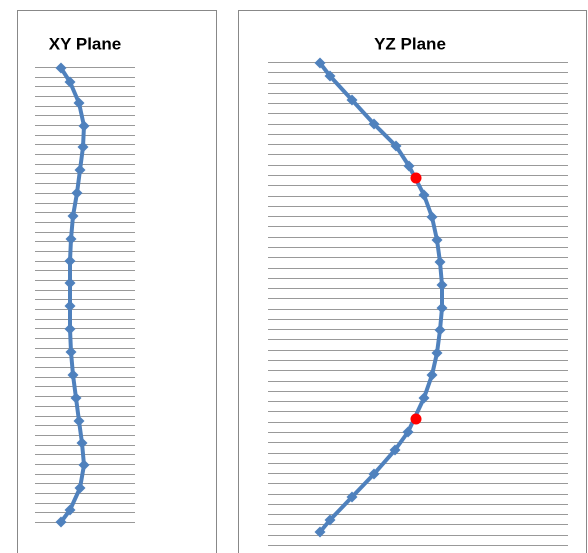 The image size is (588, 553). What do you see at coordinates (85, 43) in the screenshot?
I see `chart-title: XY Plane` at bounding box center [85, 43].